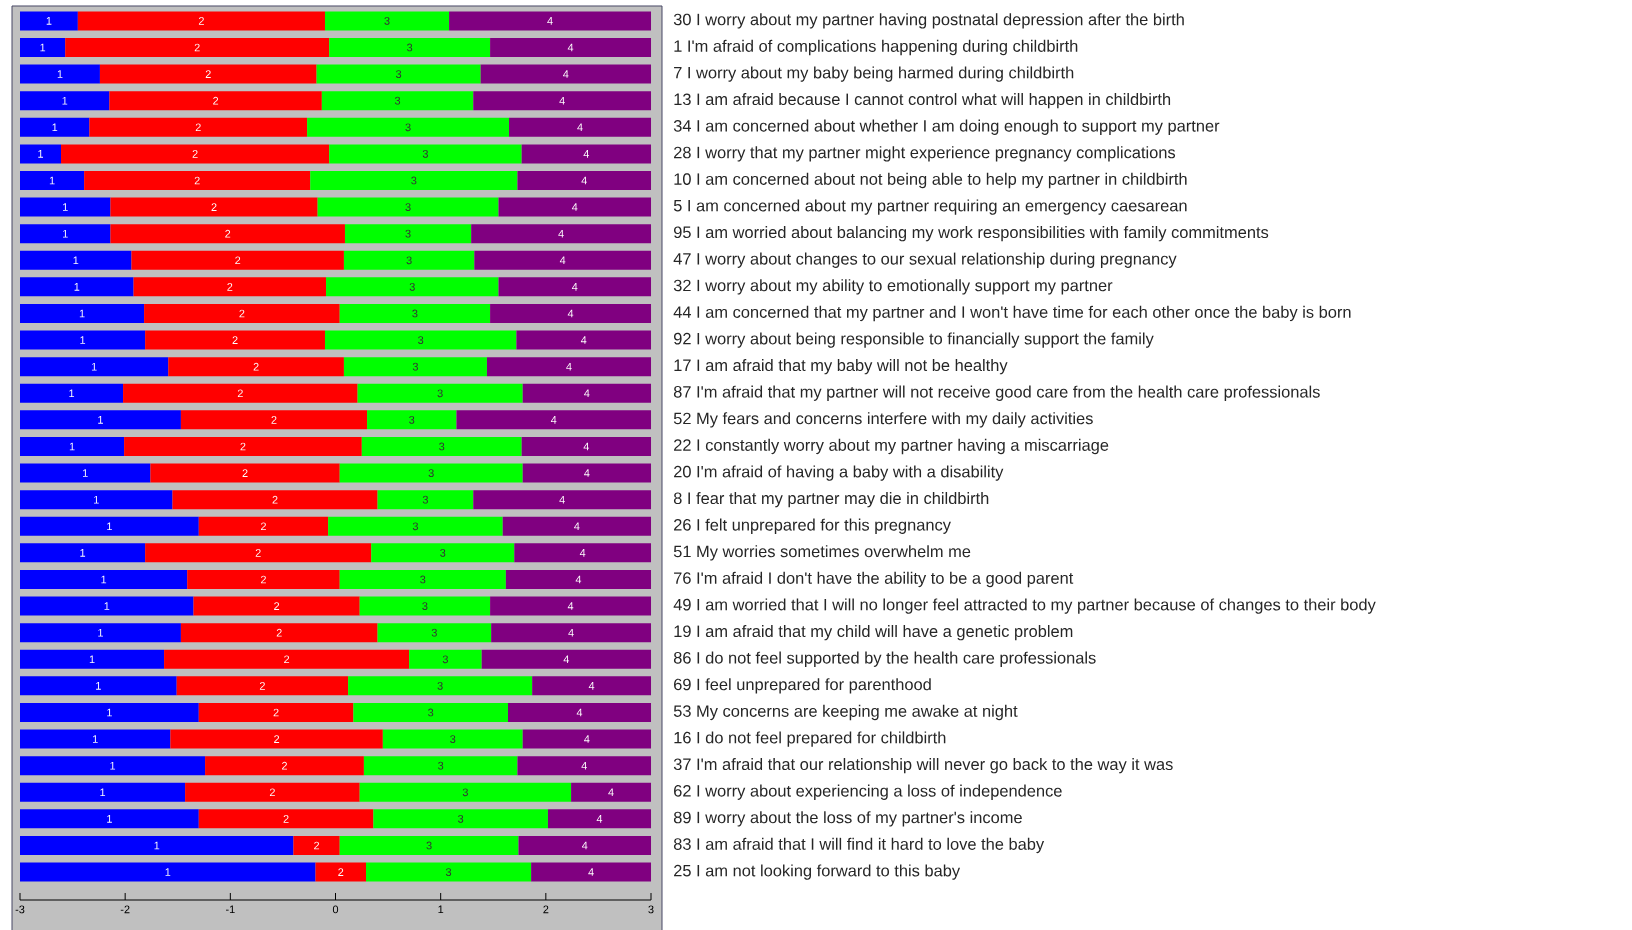  What do you see at coordinates (802, 686) in the screenshot?
I see `y-tick-label: 69 I feel unprepared for parenthood` at bounding box center [802, 686].